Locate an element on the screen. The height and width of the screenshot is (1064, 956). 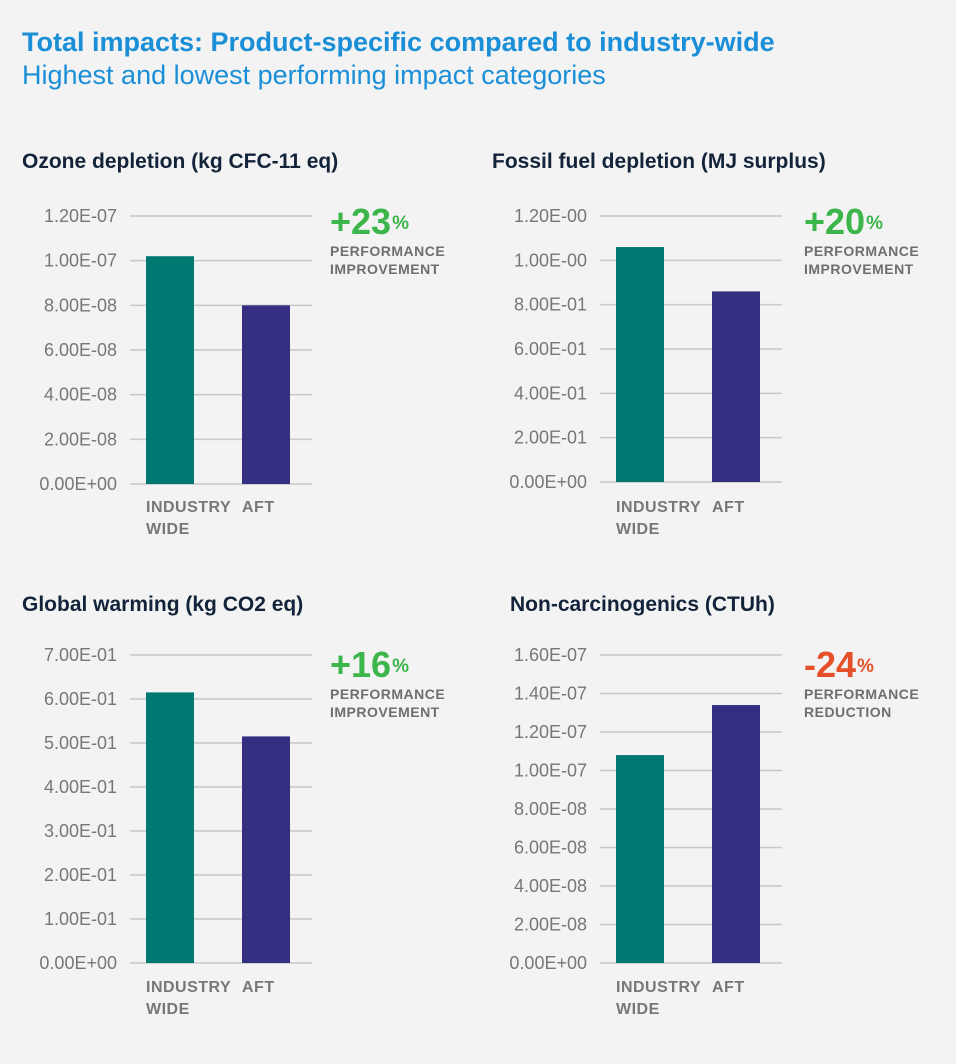
performance-label-line2: REDUCTION is located at coordinates (848, 712).